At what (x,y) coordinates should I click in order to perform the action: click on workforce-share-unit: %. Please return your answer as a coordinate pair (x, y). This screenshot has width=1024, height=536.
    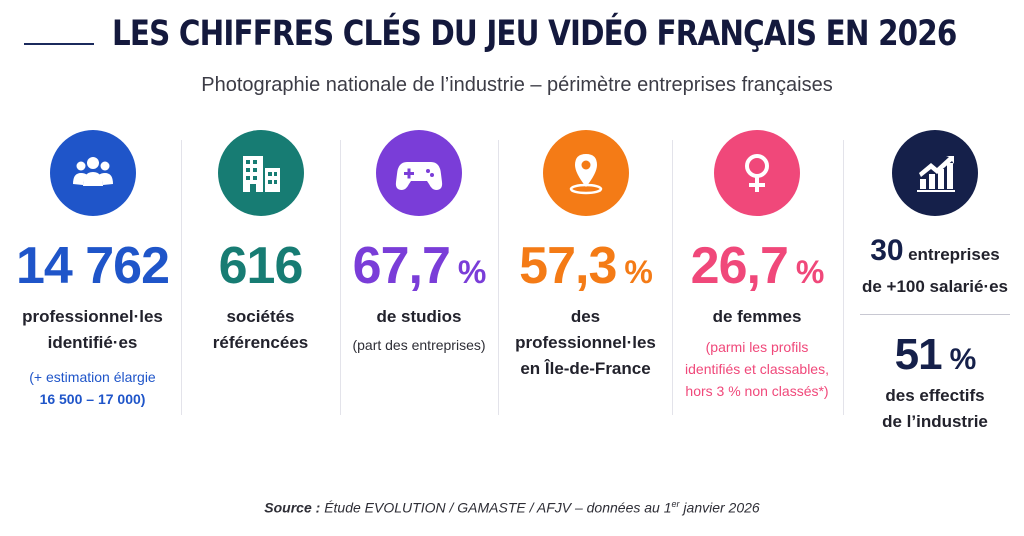
    Looking at the image, I should click on (963, 359).